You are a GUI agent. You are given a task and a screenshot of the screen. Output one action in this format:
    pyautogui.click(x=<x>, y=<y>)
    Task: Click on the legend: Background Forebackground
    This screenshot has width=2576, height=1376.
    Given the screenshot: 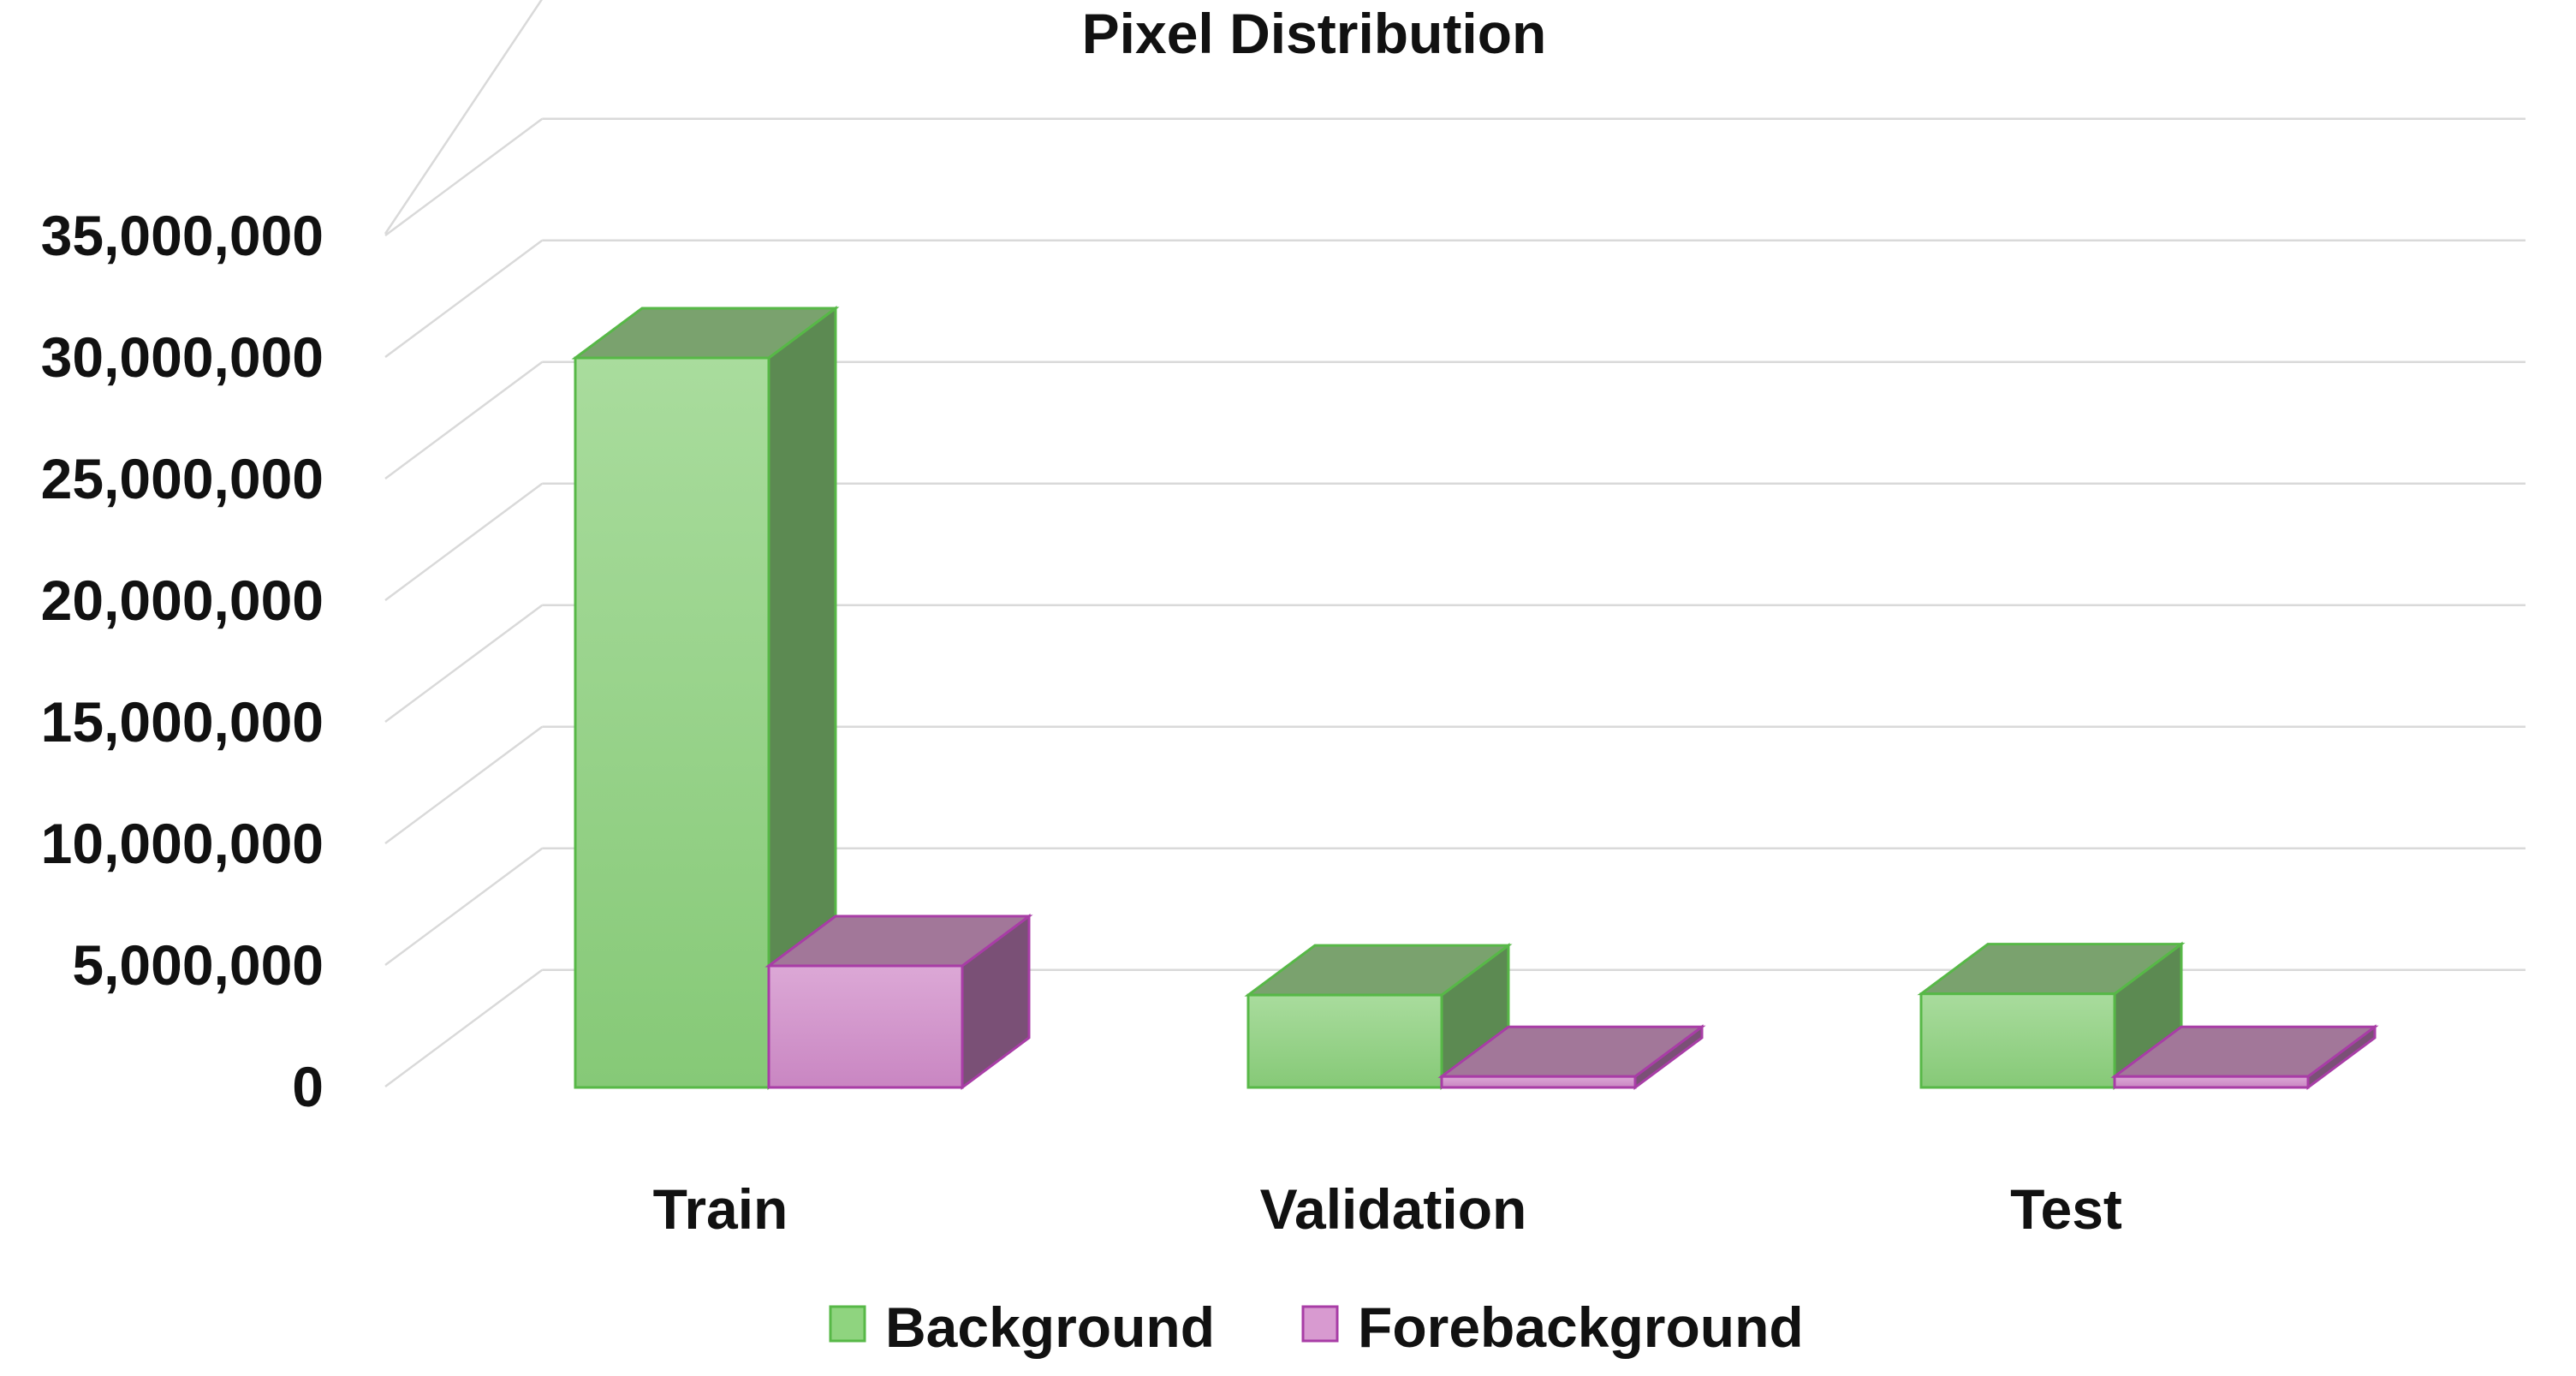 What is the action you would take?
    pyautogui.click(x=1316, y=1327)
    